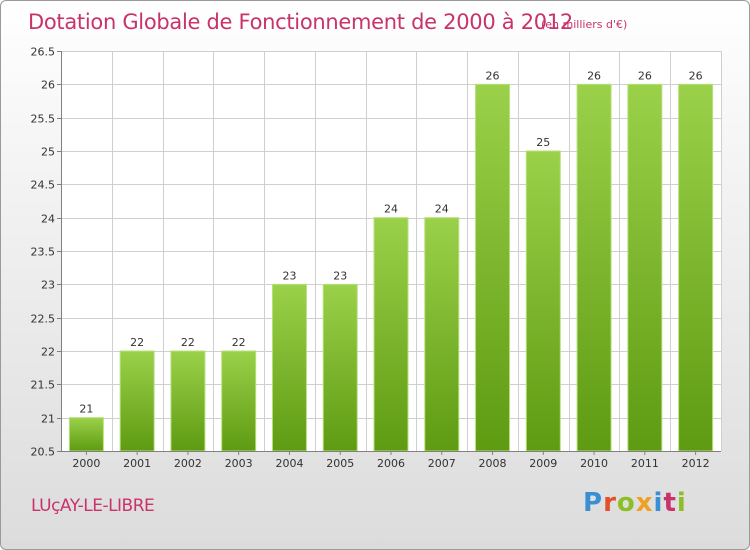 The image size is (750, 550). I want to click on brand-letter: x, so click(644, 503).